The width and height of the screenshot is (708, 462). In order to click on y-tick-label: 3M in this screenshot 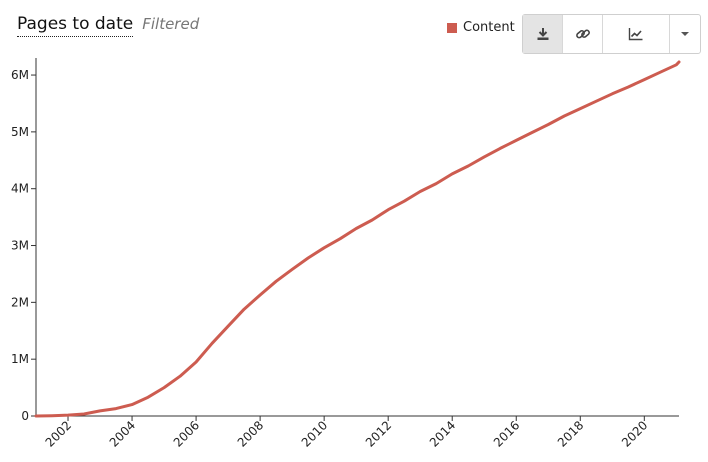, I will do `click(20, 246)`.